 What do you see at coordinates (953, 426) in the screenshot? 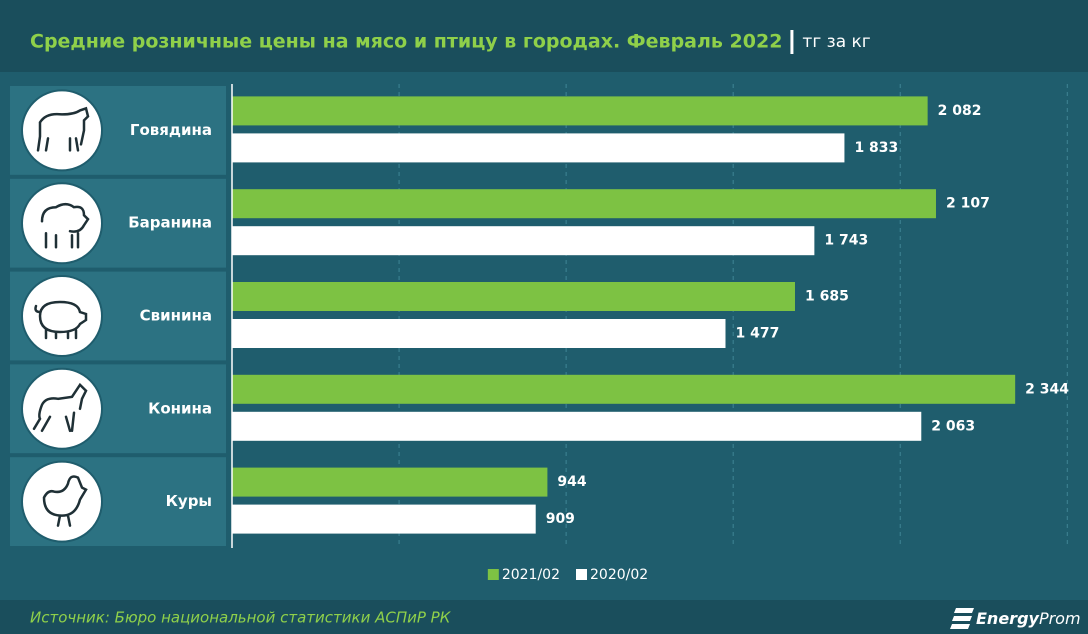
I see `data-label: 2 063` at bounding box center [953, 426].